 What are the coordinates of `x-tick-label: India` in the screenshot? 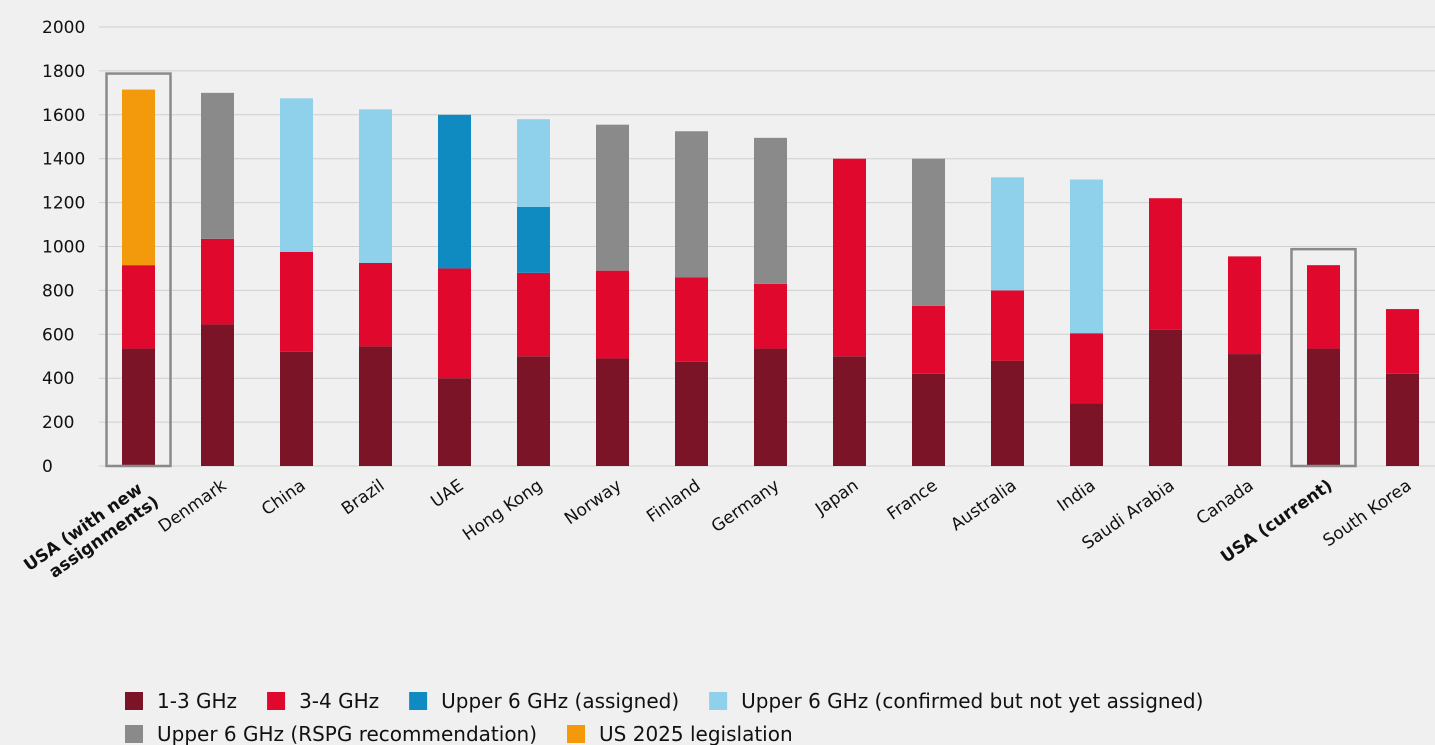 It's located at (1077, 496).